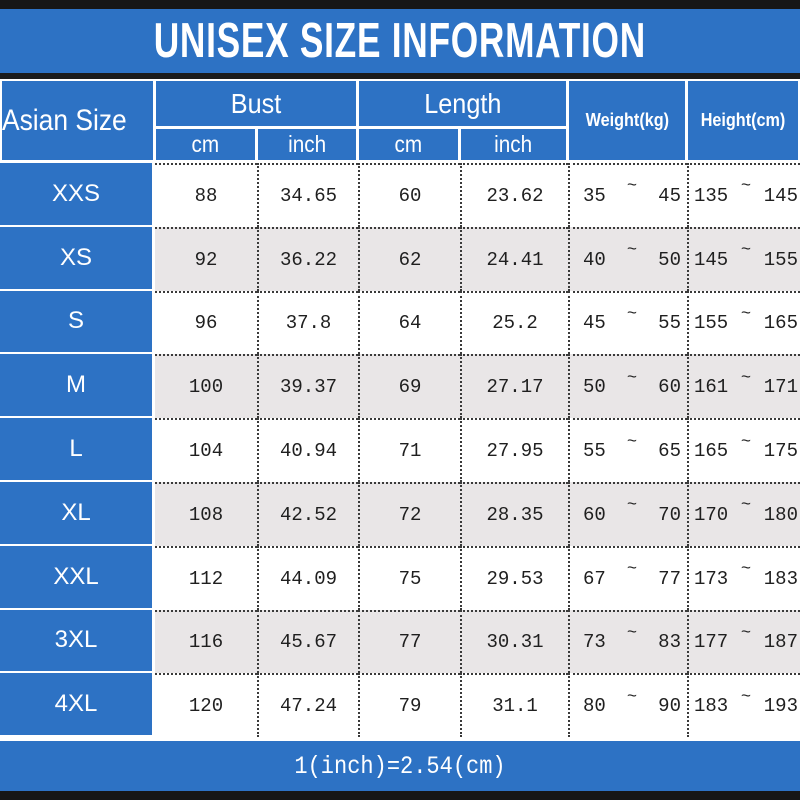 The height and width of the screenshot is (800, 800). I want to click on height-range: 177 ~ 187, so click(743, 641).